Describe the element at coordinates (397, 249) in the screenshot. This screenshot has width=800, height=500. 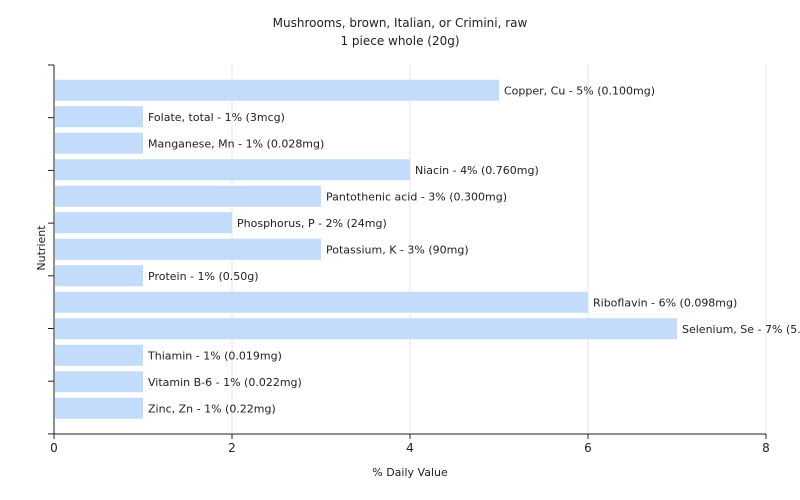
I see `bar-label: Potassium, K - 3% (90mg)` at that location.